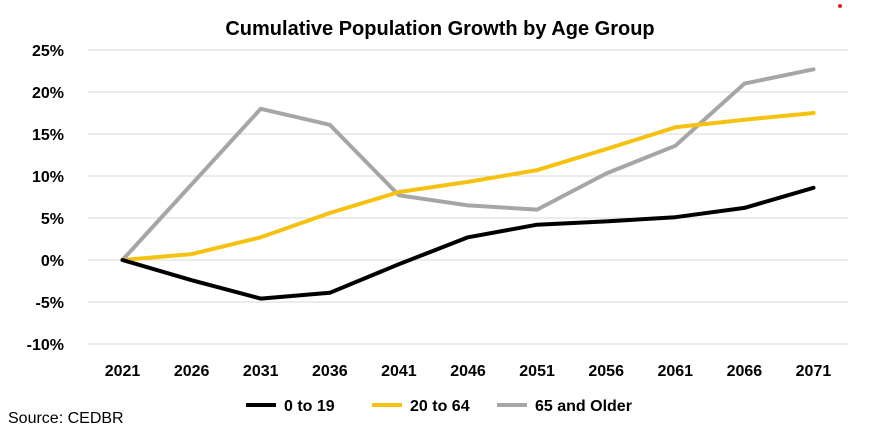  What do you see at coordinates (330, 371) in the screenshot?
I see `x-tick-label: 2036` at bounding box center [330, 371].